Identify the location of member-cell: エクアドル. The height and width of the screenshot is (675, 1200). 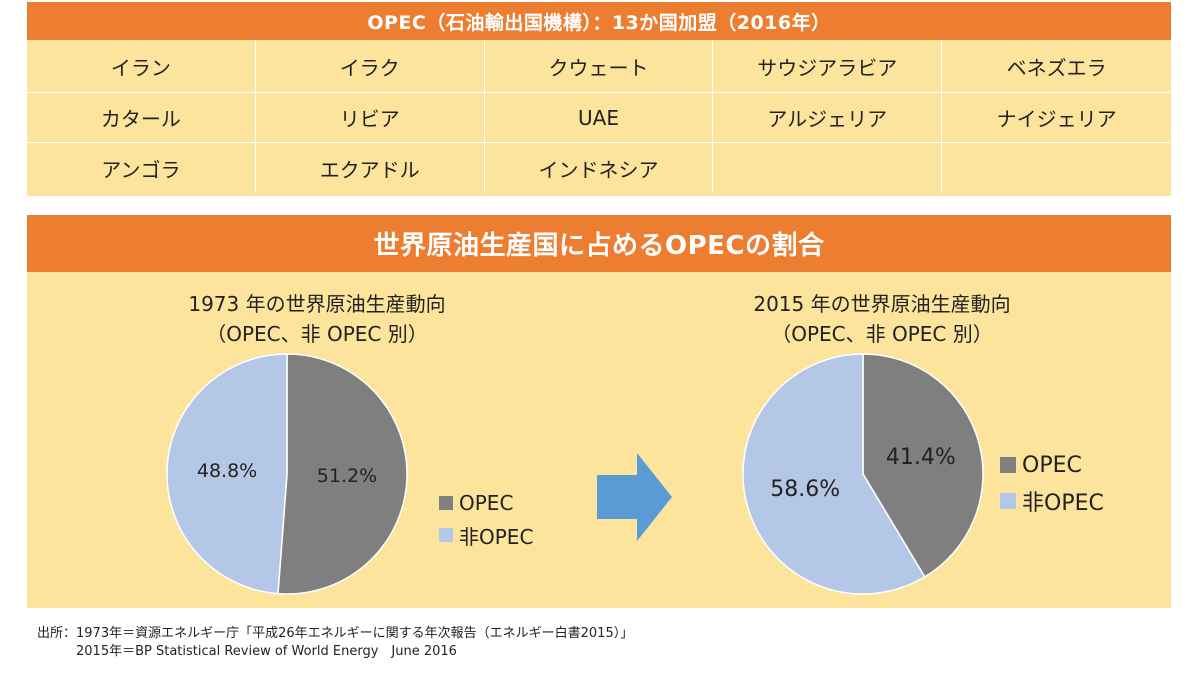
(370, 168).